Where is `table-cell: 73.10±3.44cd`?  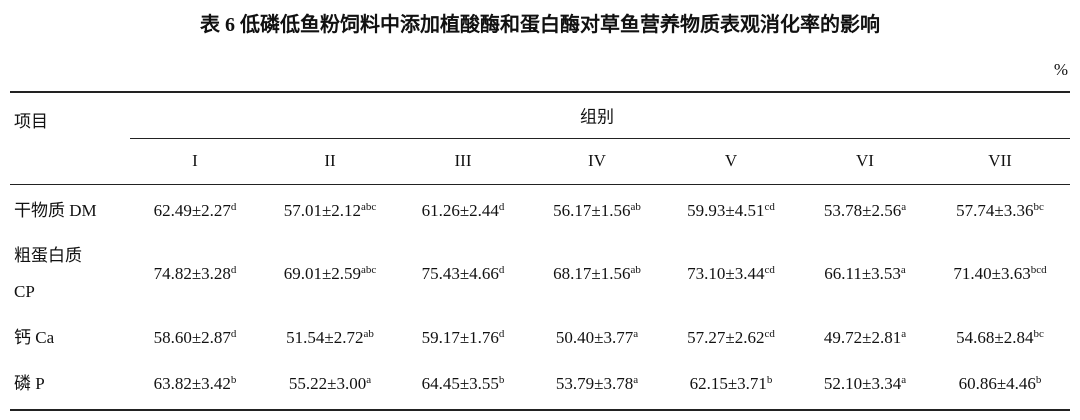 table-cell: 73.10±3.44cd is located at coordinates (731, 274).